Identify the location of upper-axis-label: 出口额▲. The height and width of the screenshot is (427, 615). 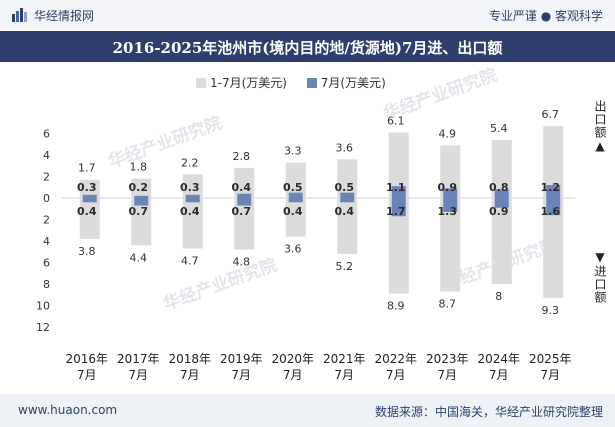
(600, 127).